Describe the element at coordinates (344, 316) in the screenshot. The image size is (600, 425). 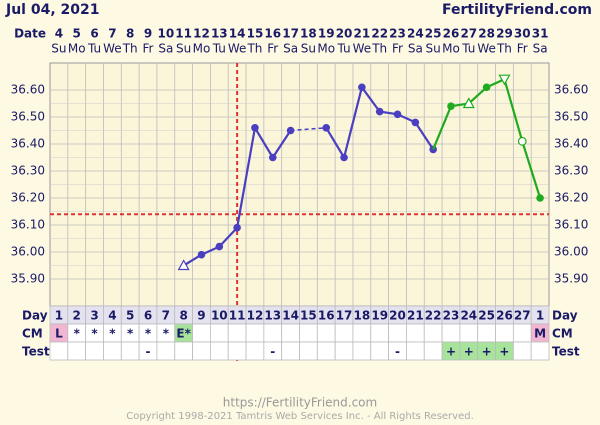
I see `row-value: 17` at that location.